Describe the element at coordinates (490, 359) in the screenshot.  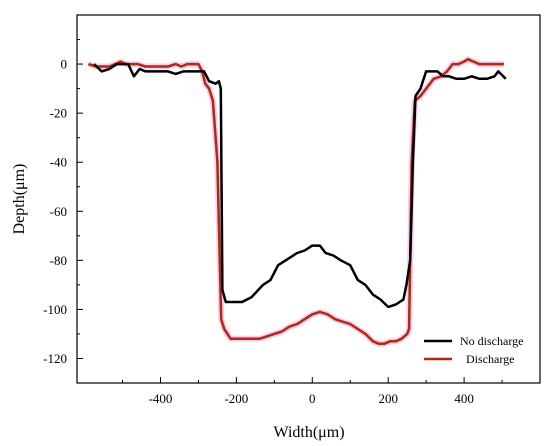
I see `legend-label-discharge: Discharge` at that location.